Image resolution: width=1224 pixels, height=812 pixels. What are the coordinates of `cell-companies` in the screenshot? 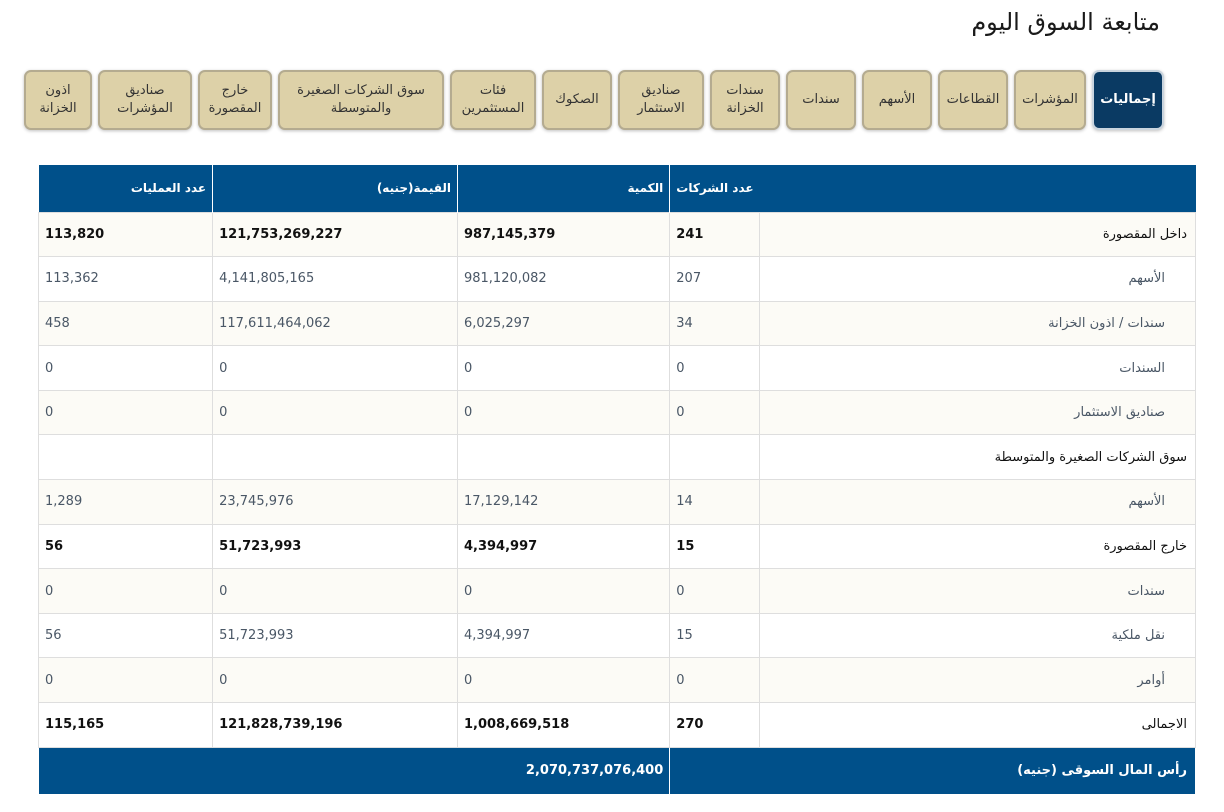 It's located at (715, 457).